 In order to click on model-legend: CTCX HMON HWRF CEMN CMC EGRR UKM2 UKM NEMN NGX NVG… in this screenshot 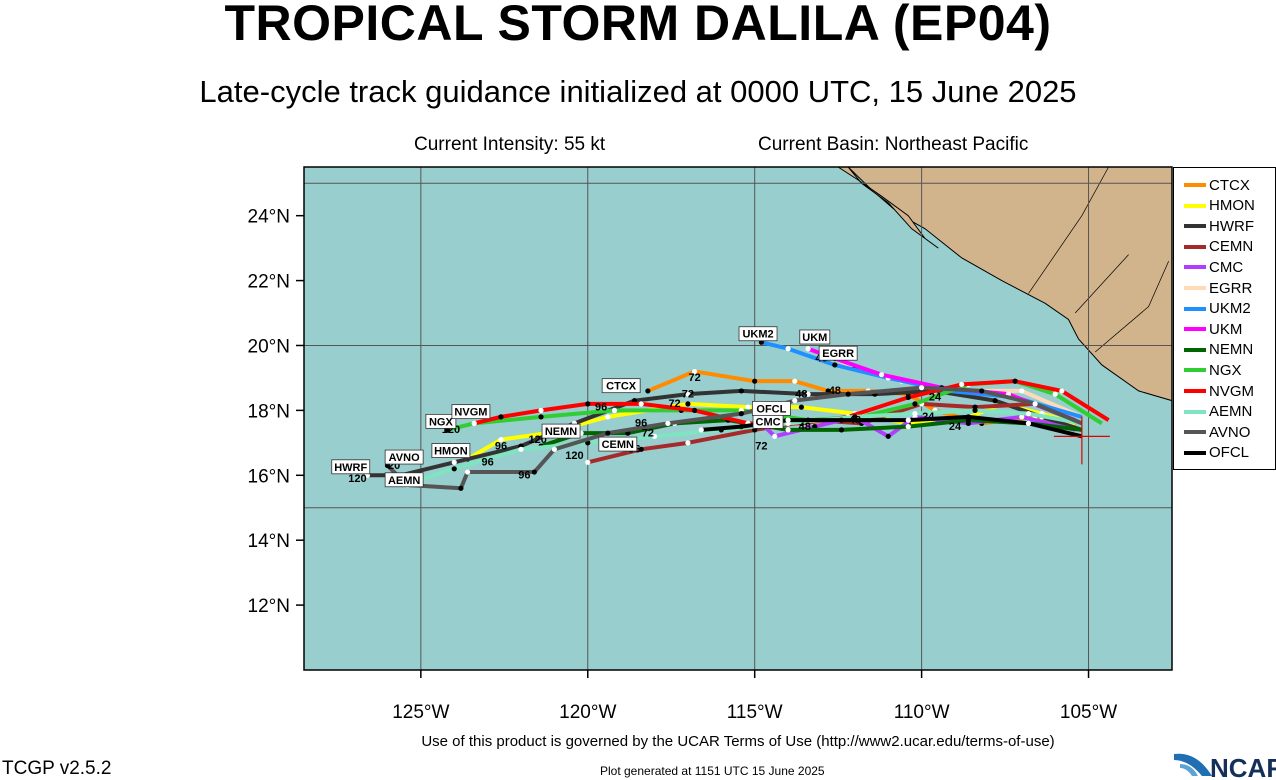, I will do `click(1224, 318)`.